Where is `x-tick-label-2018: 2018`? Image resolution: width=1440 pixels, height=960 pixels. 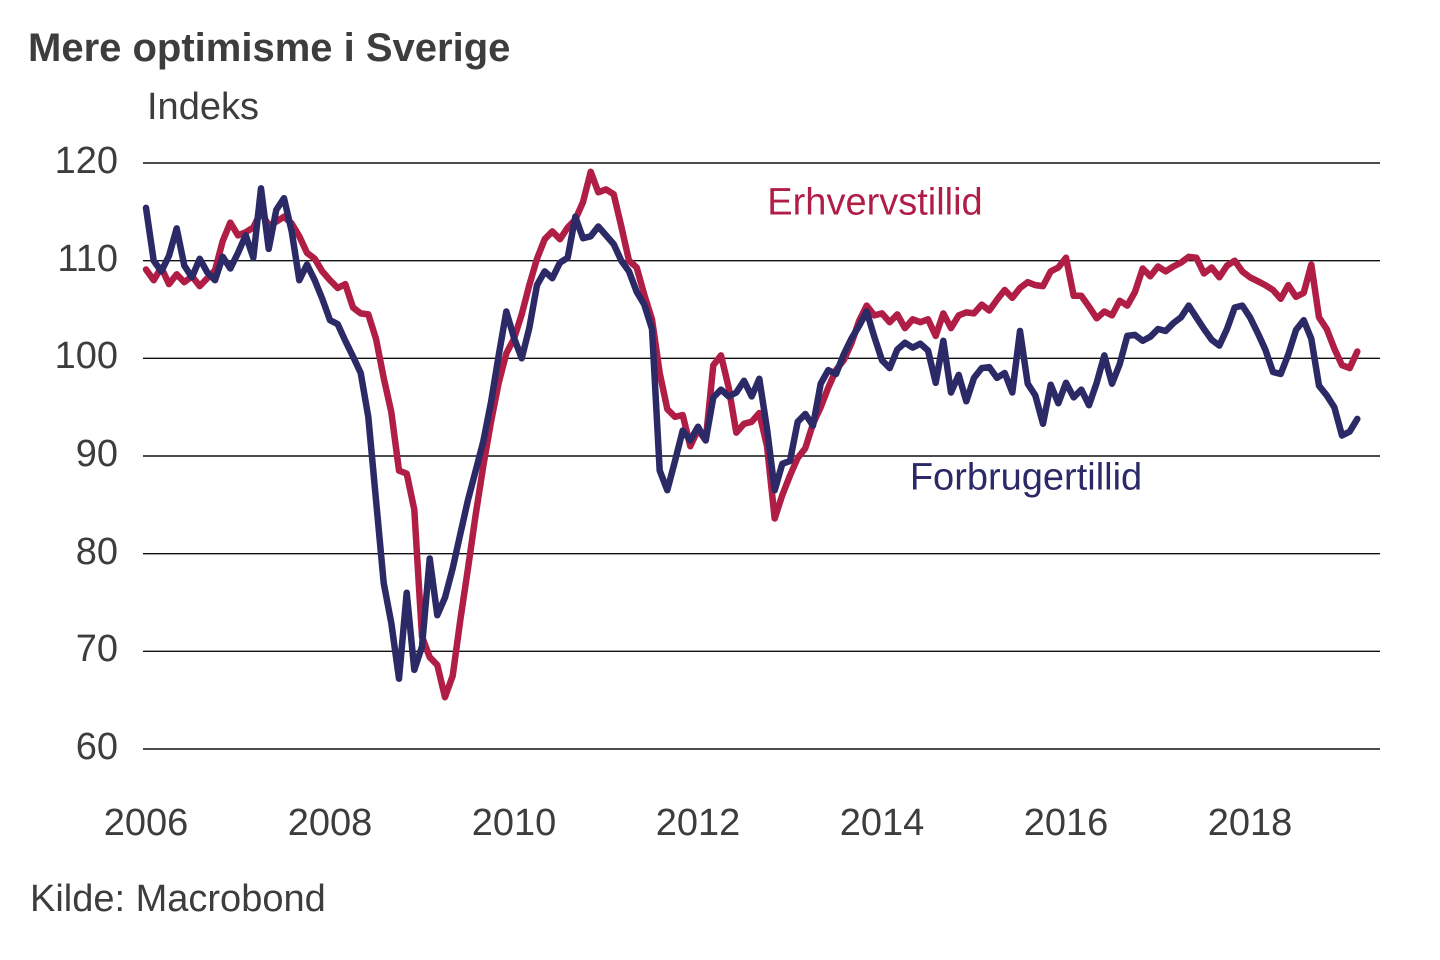 x-tick-label-2018: 2018 is located at coordinates (1250, 823).